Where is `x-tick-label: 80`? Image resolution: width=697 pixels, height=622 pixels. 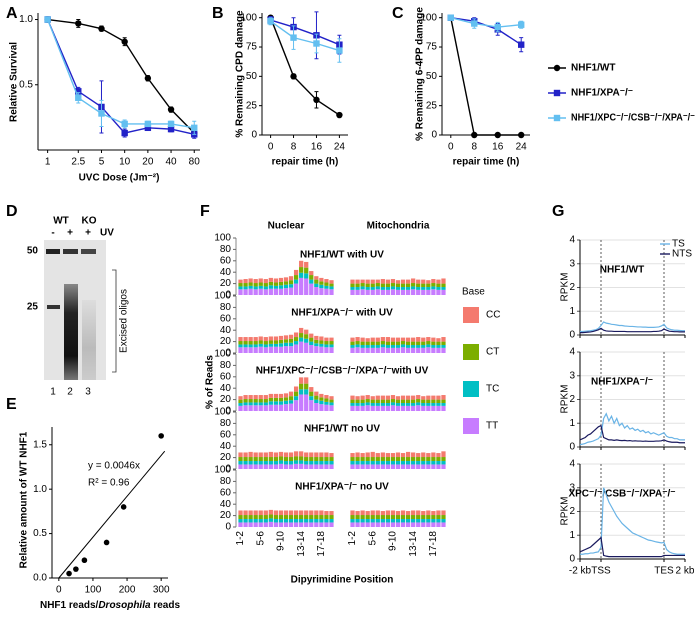
x-tick-label: 80 is located at coordinates (195, 162).